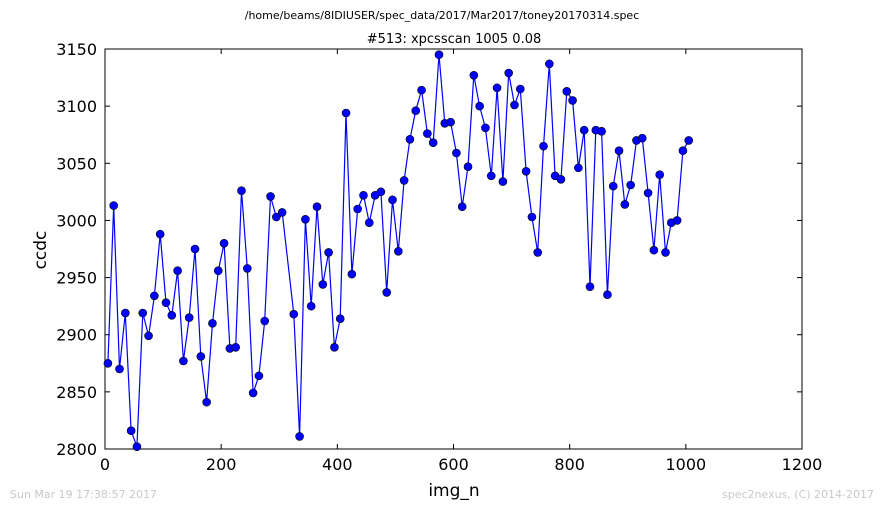  Describe the element at coordinates (337, 464) in the screenshot. I see `x-tick-label: 400` at that location.